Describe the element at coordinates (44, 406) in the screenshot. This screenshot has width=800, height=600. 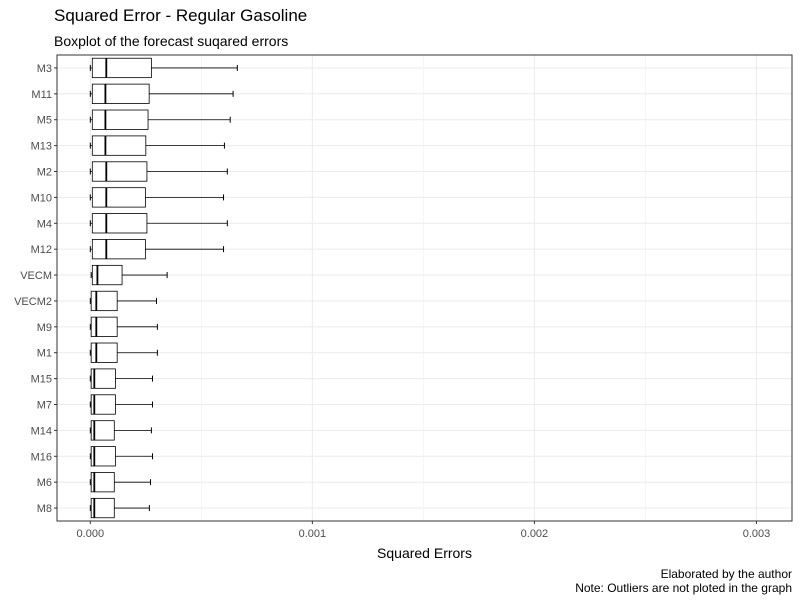
I see `y-tick-label: M7` at that location.